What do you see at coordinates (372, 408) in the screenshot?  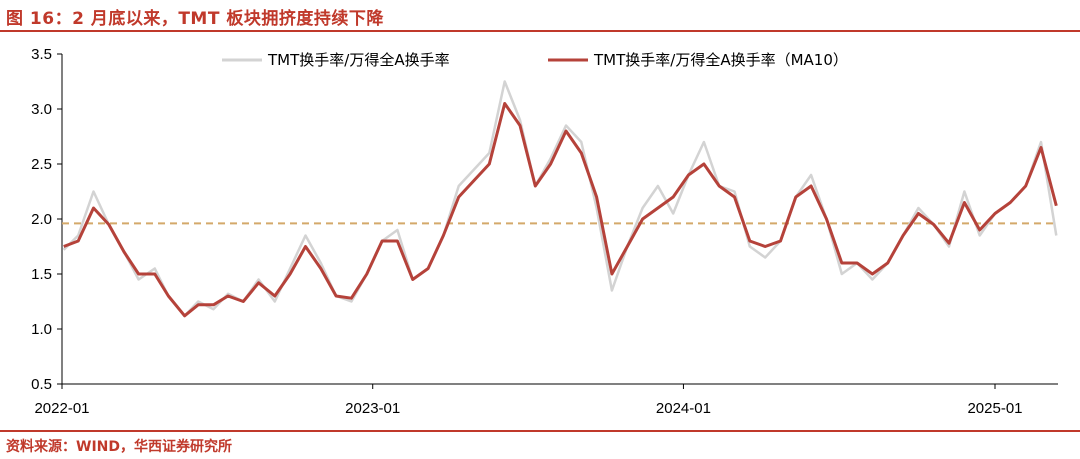 I see `x-tick-label: 2023-01` at bounding box center [372, 408].